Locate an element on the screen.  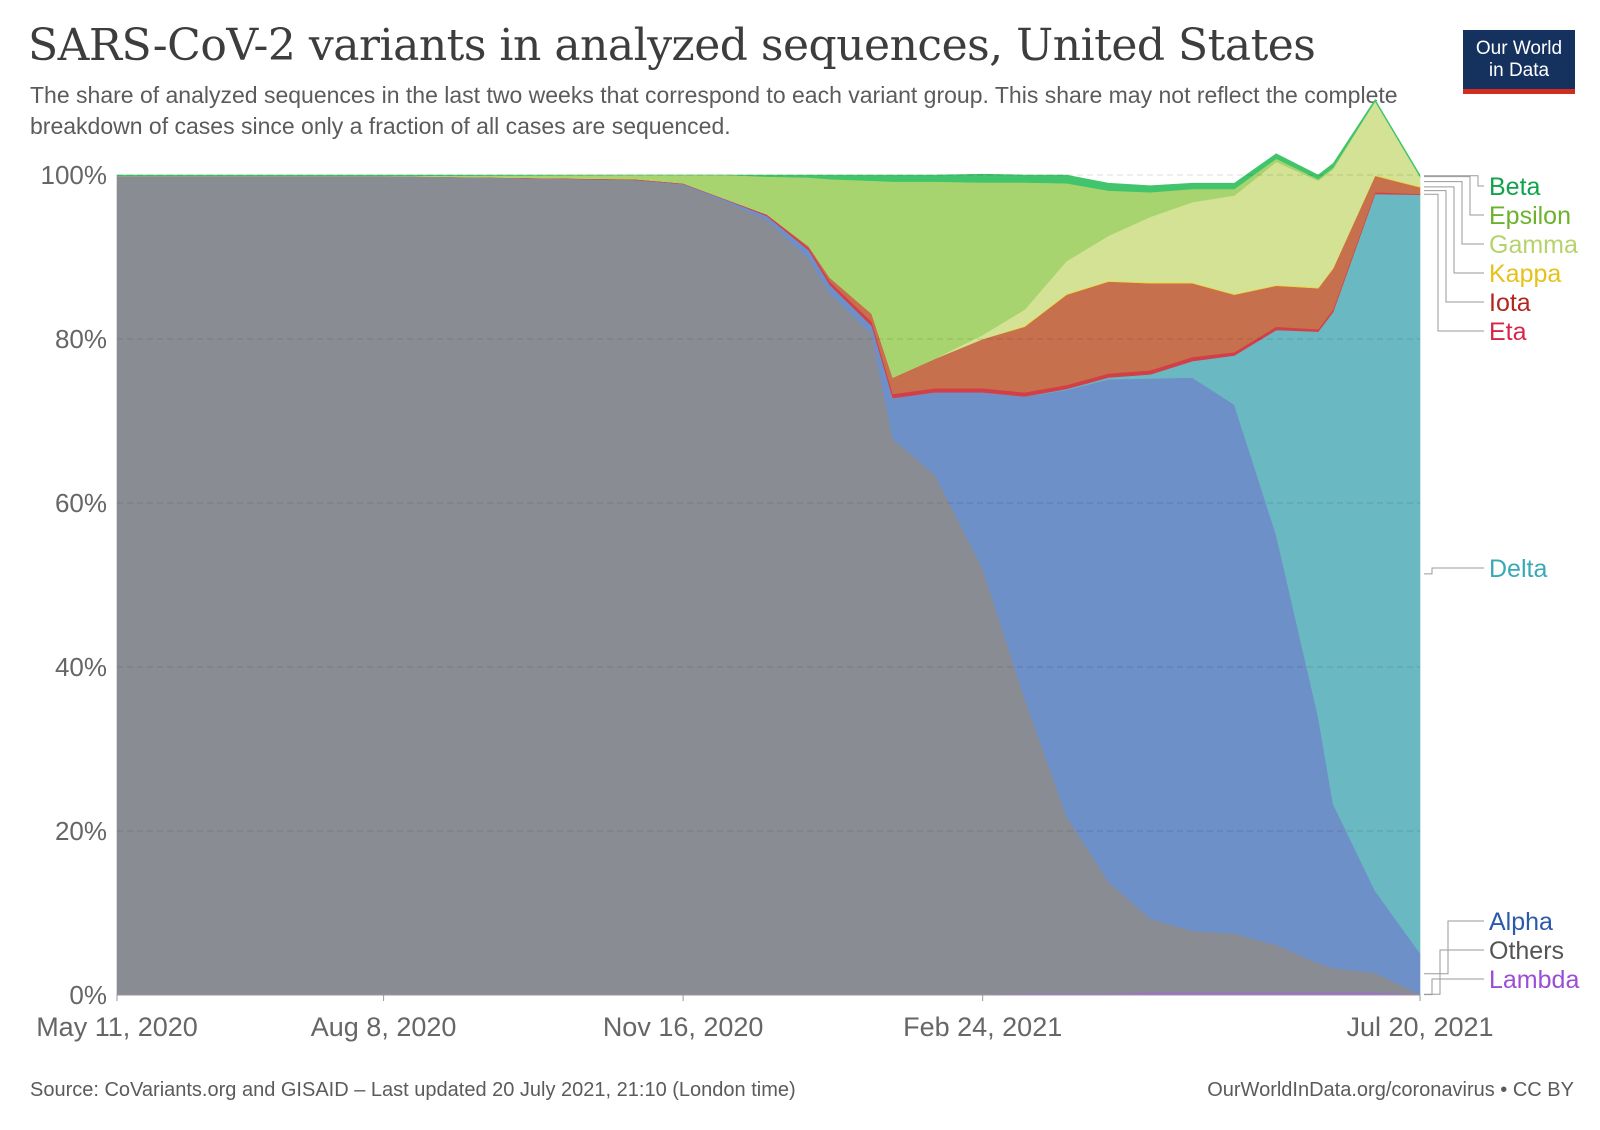
x-tick-label: Nov 16, 2020 is located at coordinates (683, 1027).